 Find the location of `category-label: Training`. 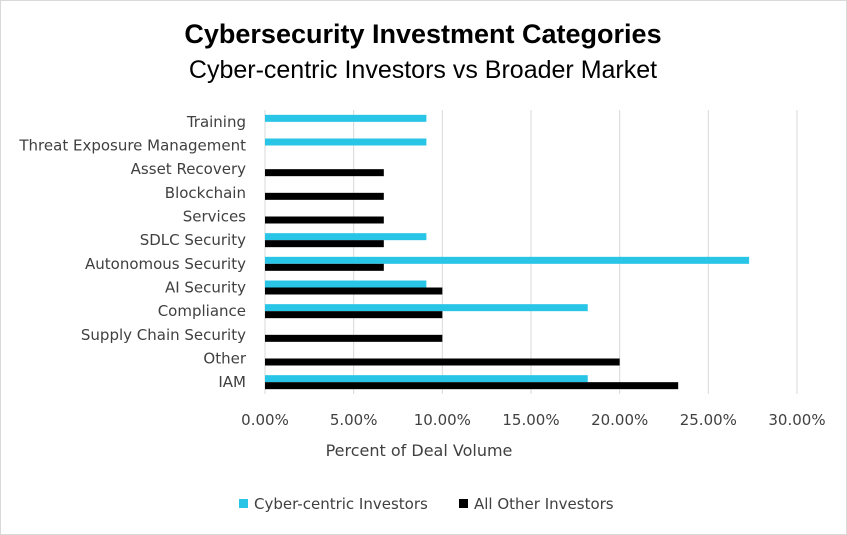

category-label: Training is located at coordinates (216, 122).